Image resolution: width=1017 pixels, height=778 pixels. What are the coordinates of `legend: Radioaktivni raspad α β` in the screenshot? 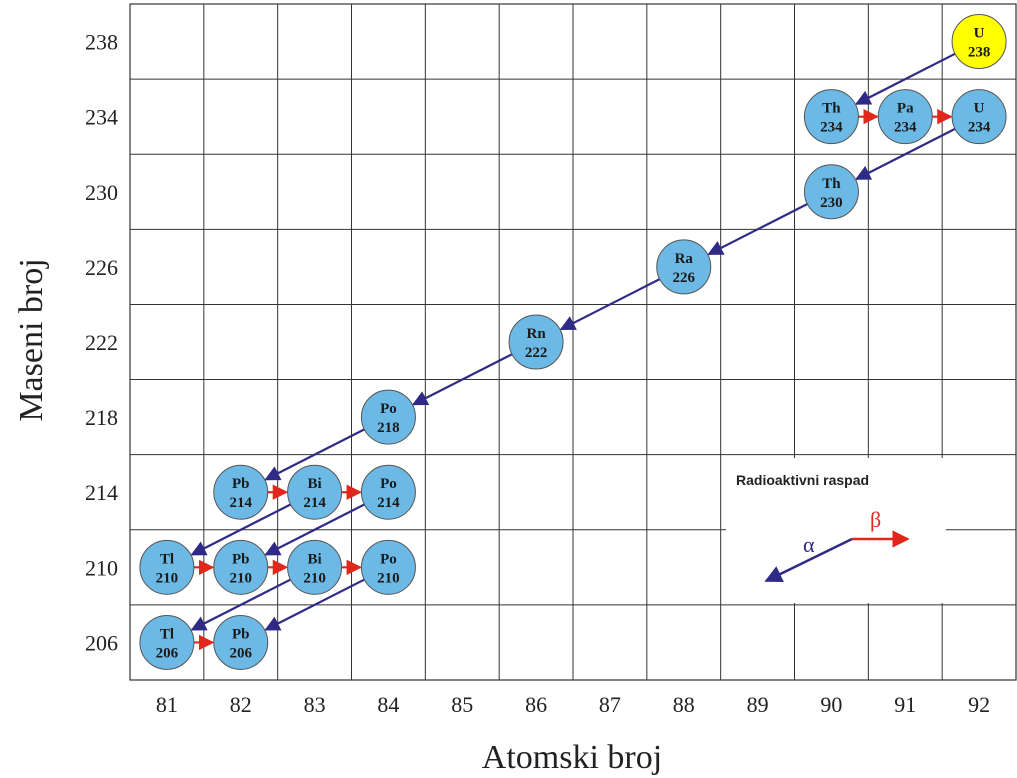 It's located at (836, 530).